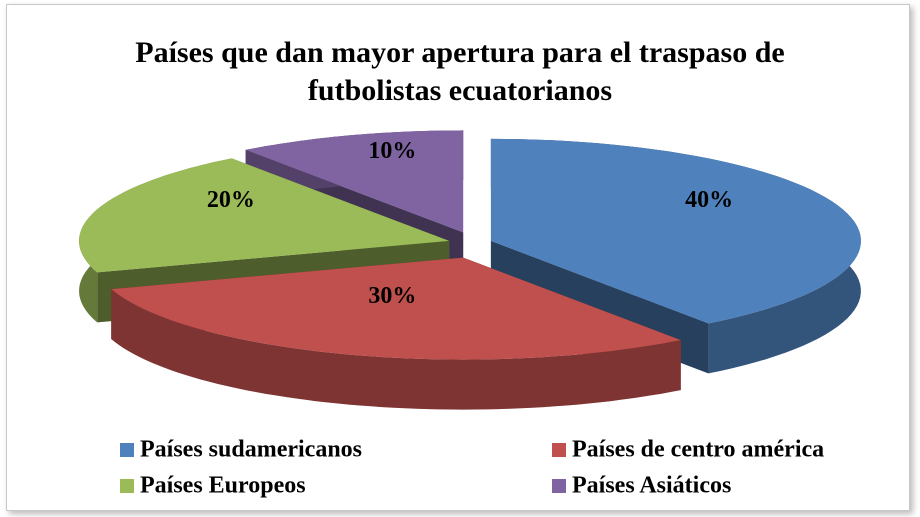  What do you see at coordinates (651, 486) in the screenshot?
I see `legend-label: Países Asiáticos` at bounding box center [651, 486].